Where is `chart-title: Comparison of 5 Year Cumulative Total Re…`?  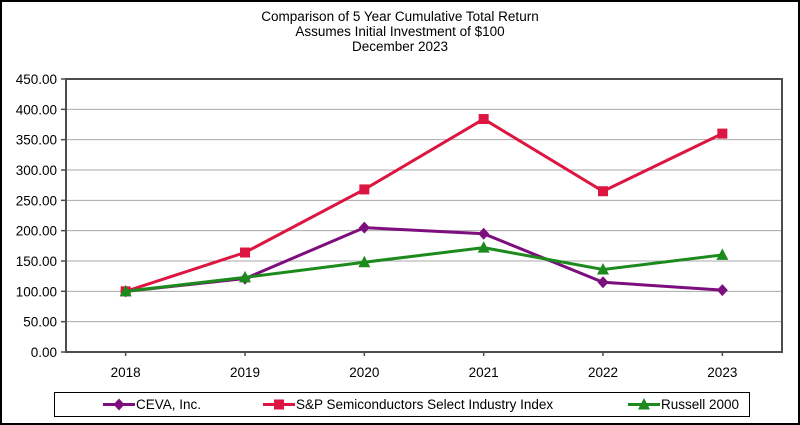 chart-title: Comparison of 5 Year Cumulative Total Re… is located at coordinates (400, 31).